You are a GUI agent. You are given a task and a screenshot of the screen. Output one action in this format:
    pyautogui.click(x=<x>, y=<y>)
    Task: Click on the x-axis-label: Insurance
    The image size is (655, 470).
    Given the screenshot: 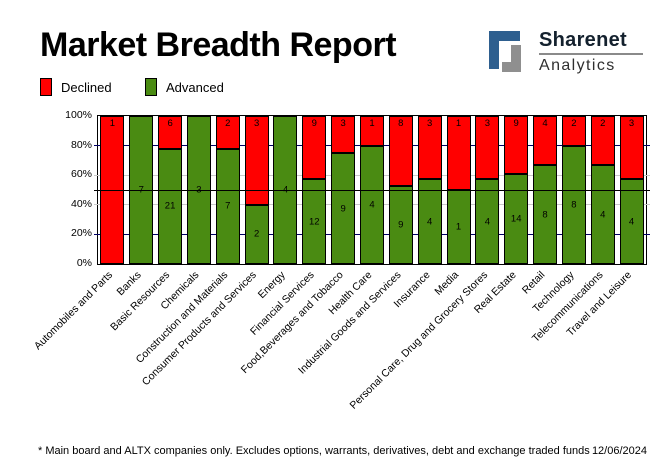 What is the action you would take?
    pyautogui.click(x=412, y=290)
    